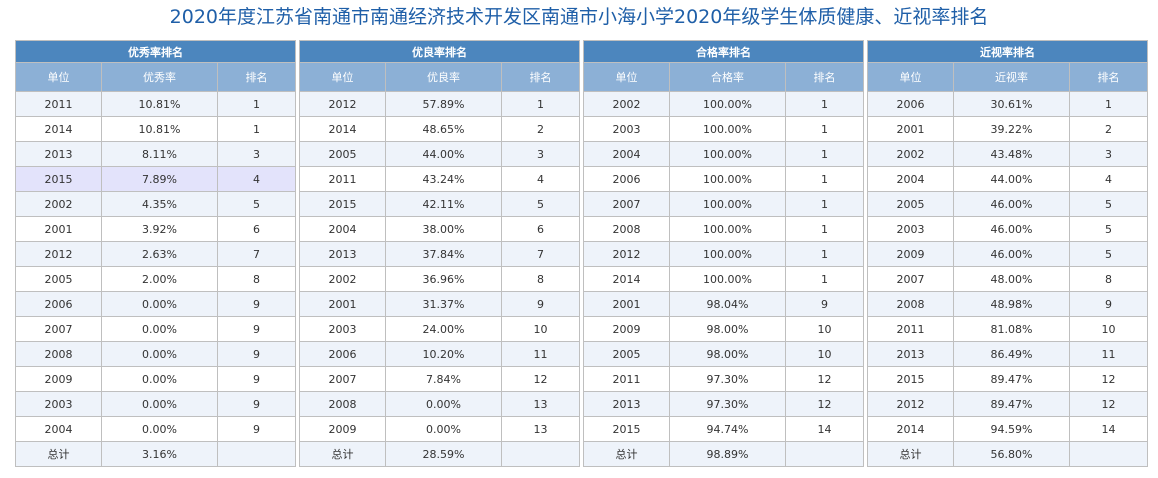 The height and width of the screenshot is (478, 1158). I want to click on table-row: 2004 0.00% 9, so click(156, 429).